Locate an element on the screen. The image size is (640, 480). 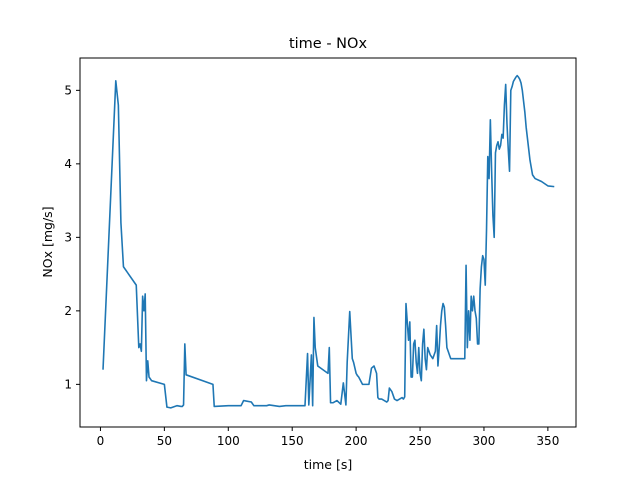
y-tick-label-4: 4 is located at coordinates (68, 164).